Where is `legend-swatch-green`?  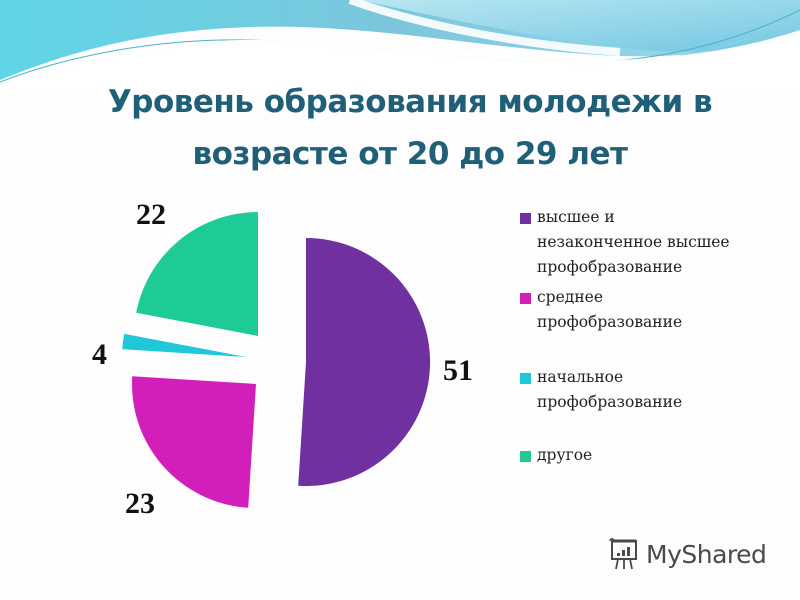
legend-swatch-green is located at coordinates (525, 456).